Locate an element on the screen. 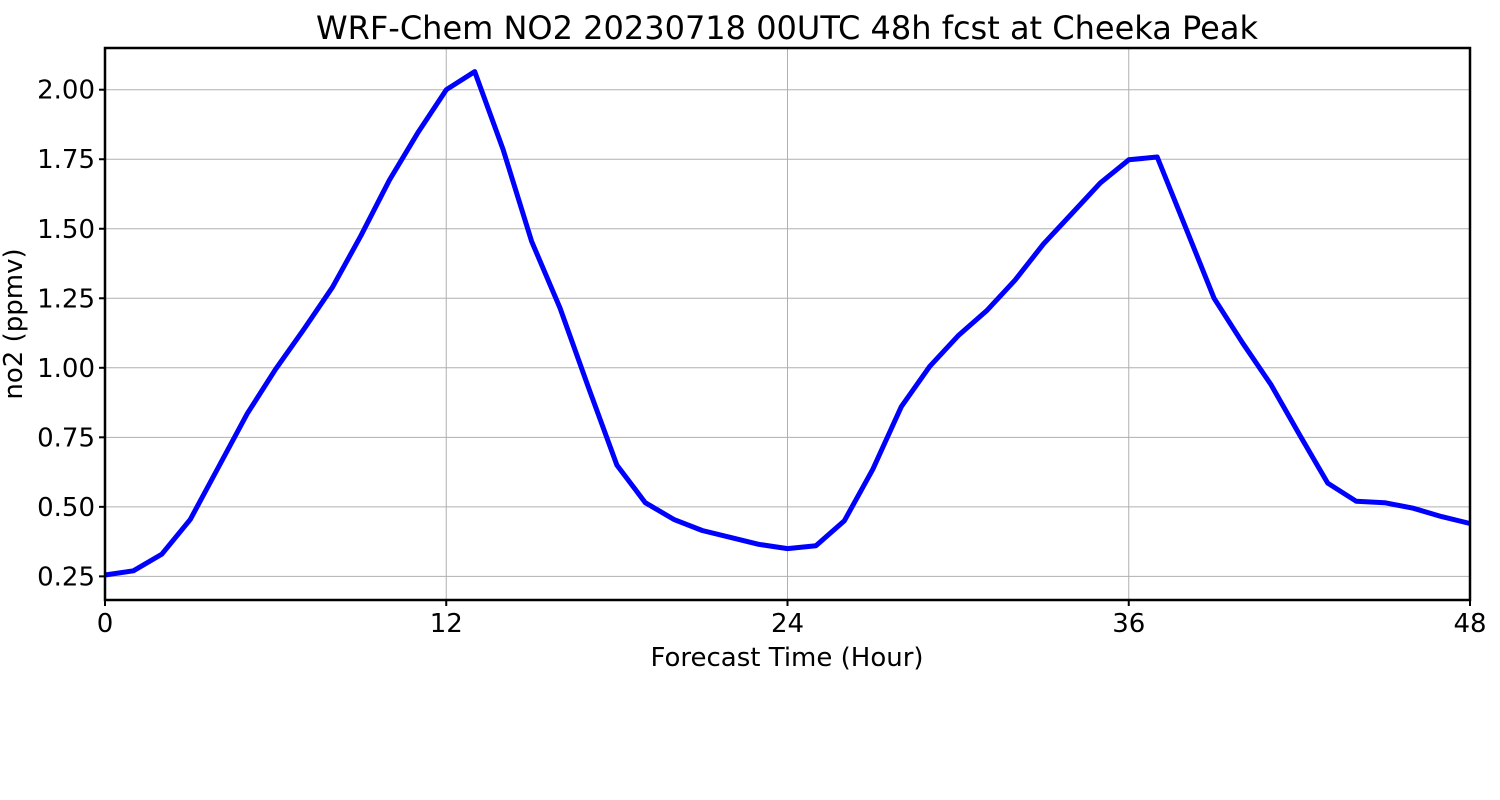 This screenshot has width=1500, height=800. x-tick-label: 48 is located at coordinates (1469, 624).